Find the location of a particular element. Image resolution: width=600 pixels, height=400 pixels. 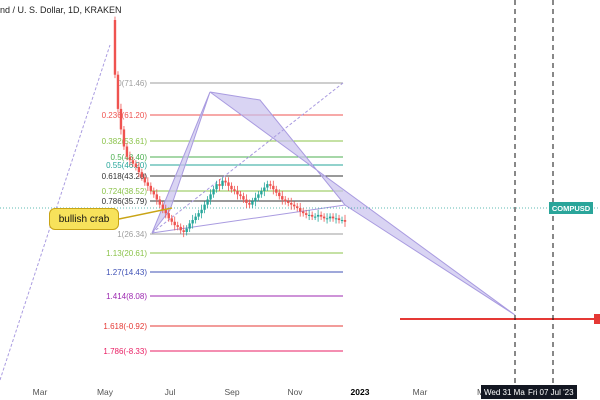

fib-label-0.786: 0.786(35.79) is located at coordinates (125, 201).